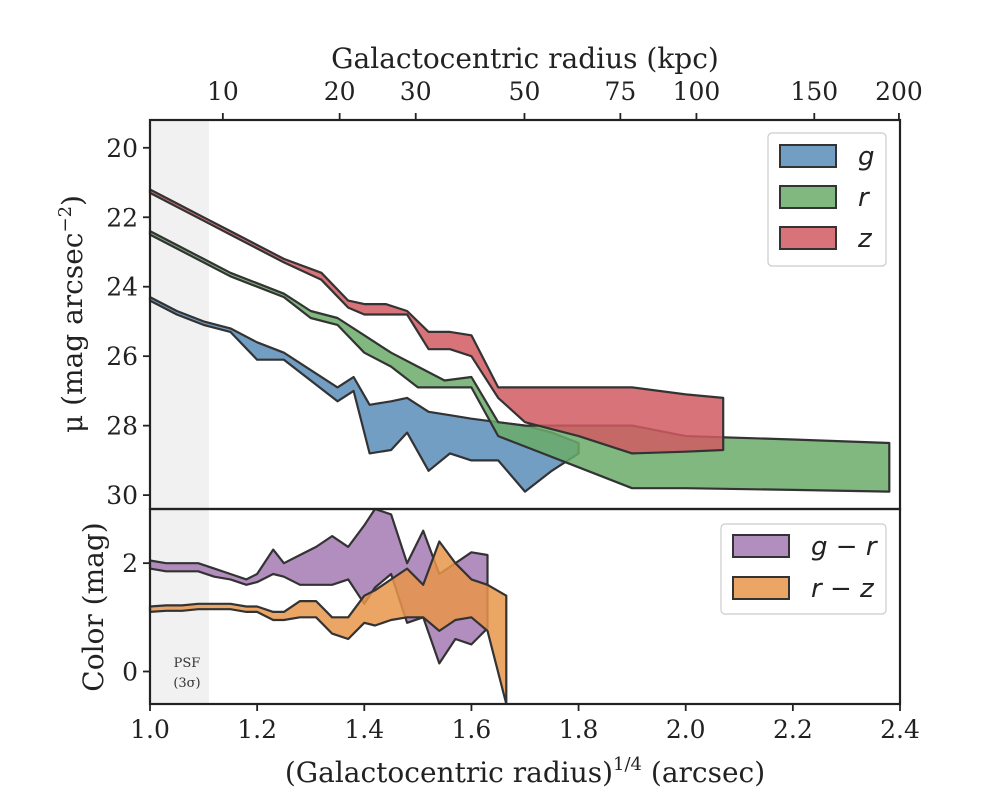 The image size is (1000, 800). I want to click on x-tick-label: 1.4, so click(364, 729).